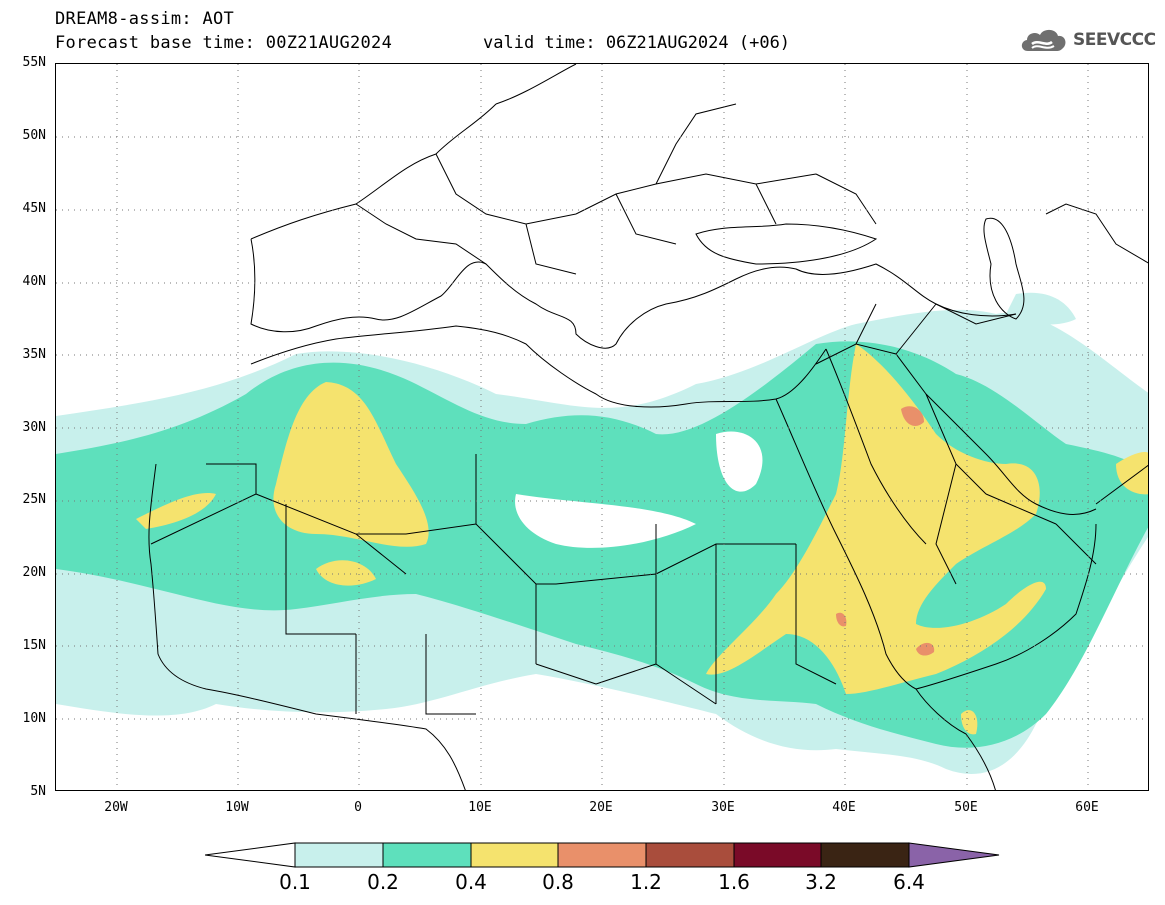  Describe the element at coordinates (339, 855) in the screenshot. I see `colorbar-bin-0.1` at that location.